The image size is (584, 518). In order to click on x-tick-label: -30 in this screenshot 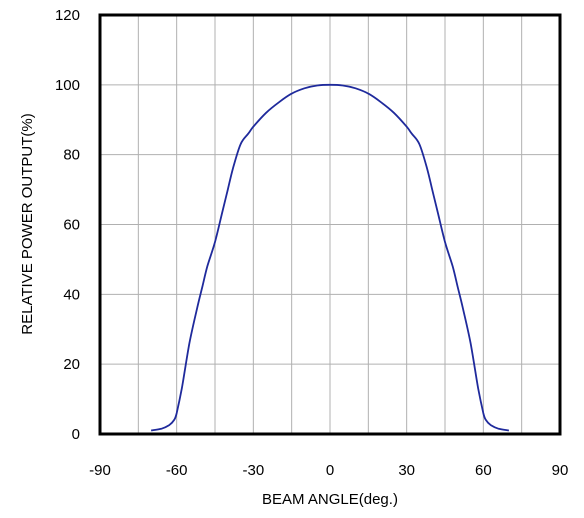, I will do `click(253, 470)`.